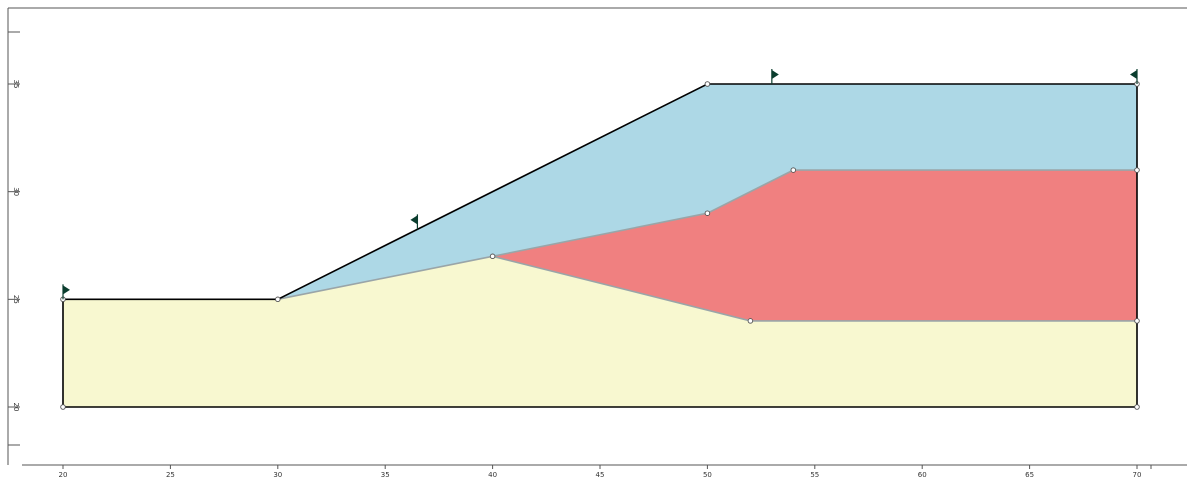  I want to click on x-tick-label: 25, so click(170, 475).